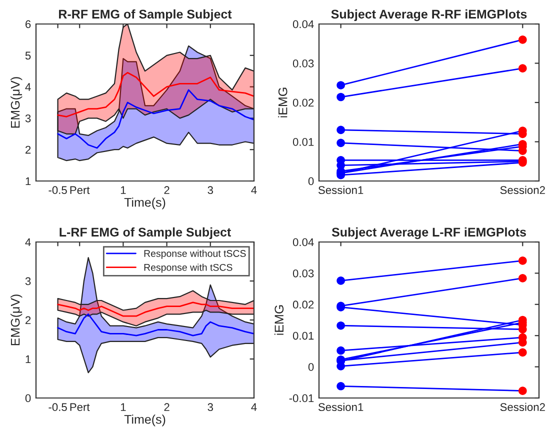 This screenshot has height=434, width=546. I want to click on chart-title: Subject Average L-RF iEMGPlots, so click(429, 233).